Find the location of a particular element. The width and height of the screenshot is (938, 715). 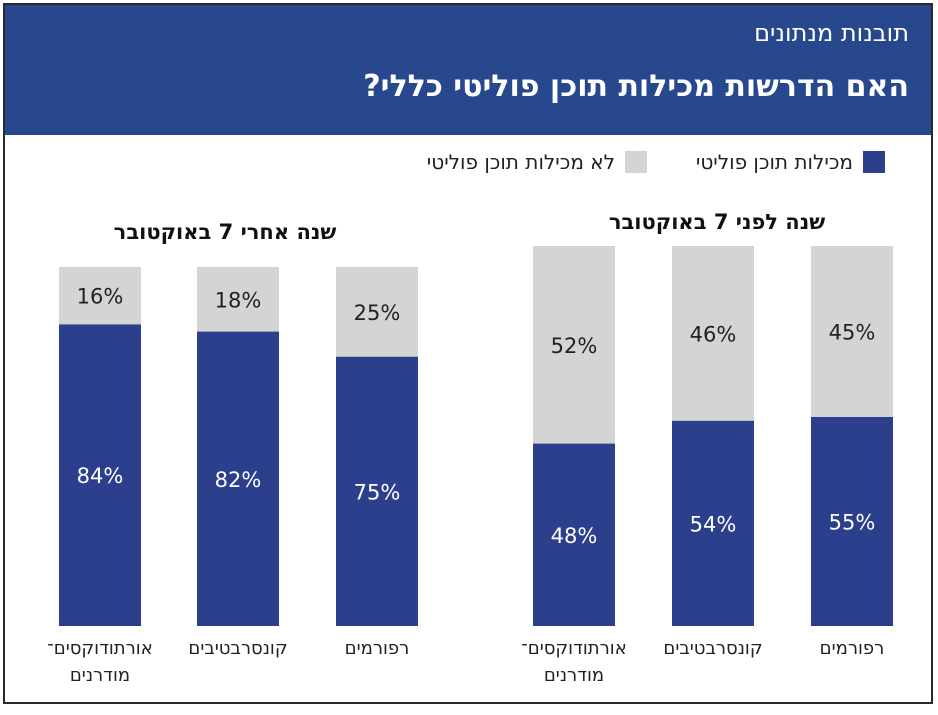

category-label-1-2-1: מודרנים is located at coordinates (100, 675).